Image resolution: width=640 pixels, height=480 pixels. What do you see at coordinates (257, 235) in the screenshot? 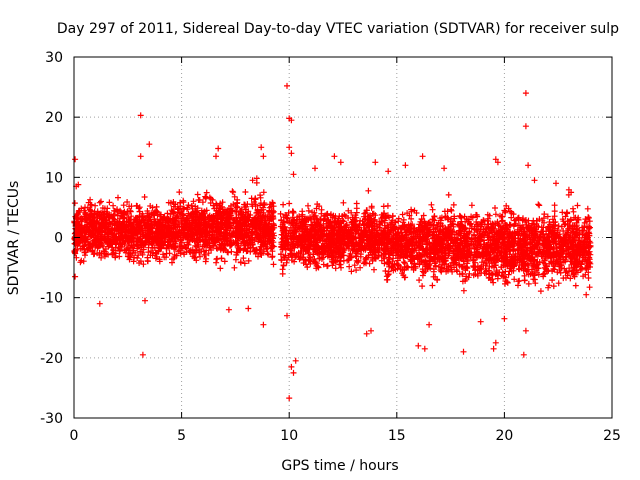
I see `data-point-2072` at bounding box center [257, 235].